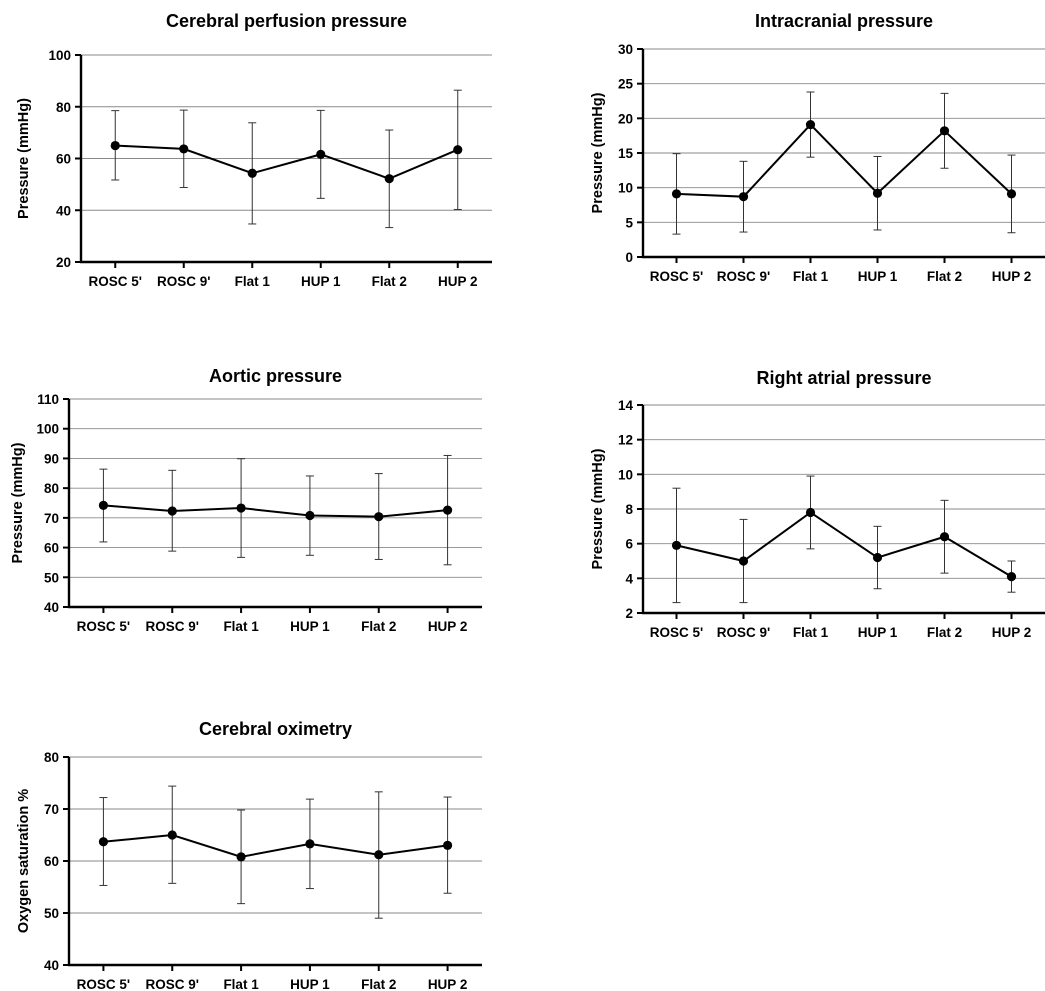 This screenshot has height=991, width=1045. Describe the element at coordinates (626, 405) in the screenshot. I see `y-tick-label: 14` at that location.